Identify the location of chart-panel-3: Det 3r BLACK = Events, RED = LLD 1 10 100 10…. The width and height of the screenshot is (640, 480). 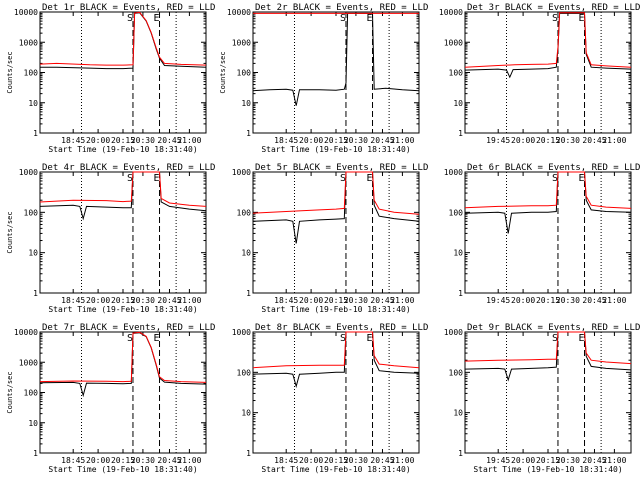
(539, 74).